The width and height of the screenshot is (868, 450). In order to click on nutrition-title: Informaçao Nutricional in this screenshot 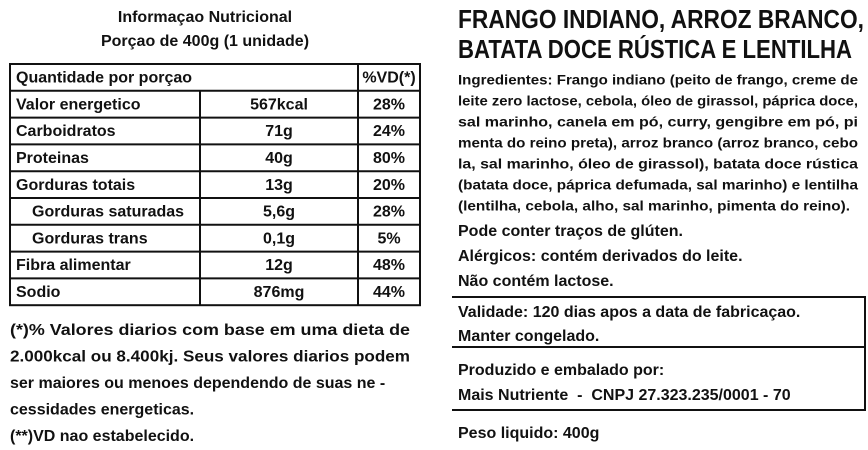, I will do `click(205, 17)`.